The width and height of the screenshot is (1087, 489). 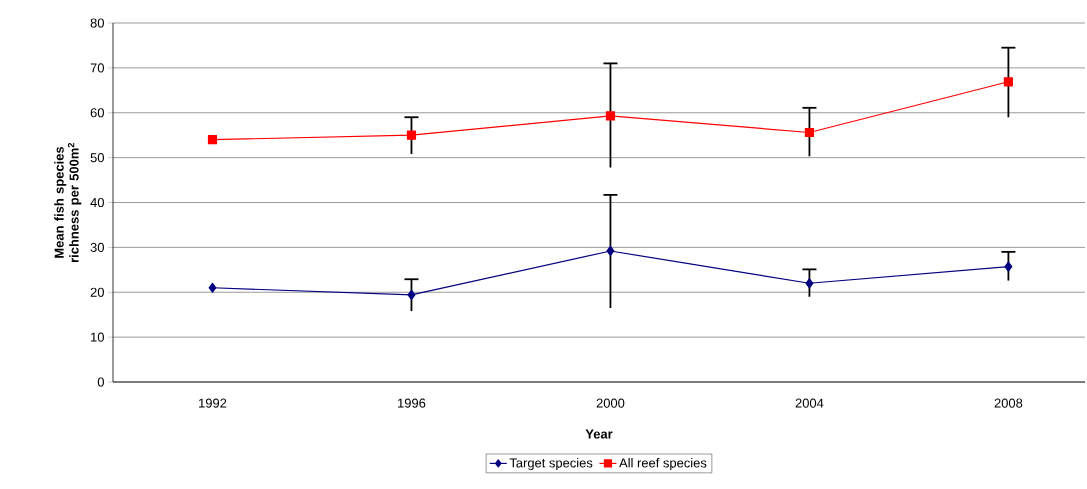 What do you see at coordinates (97, 113) in the screenshot?
I see `y-tick-label: 60` at bounding box center [97, 113].